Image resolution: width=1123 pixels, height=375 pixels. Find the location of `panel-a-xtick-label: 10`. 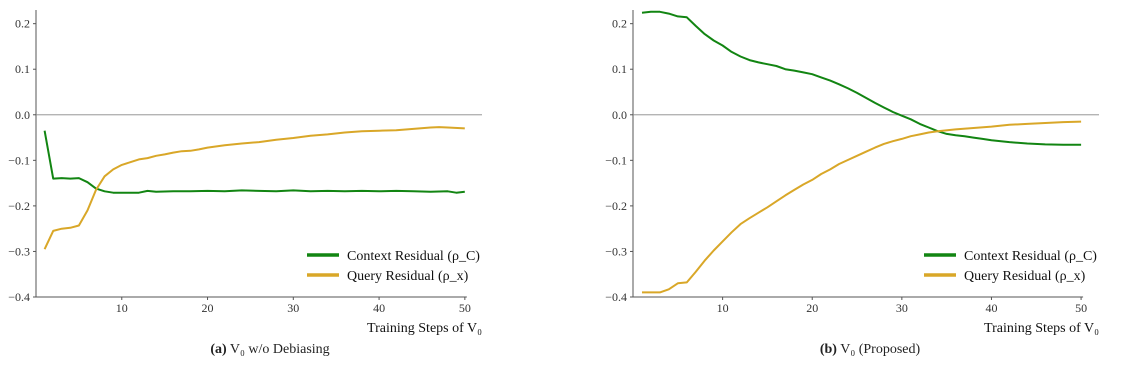

panel-a-xtick-label: 10 is located at coordinates (122, 308).